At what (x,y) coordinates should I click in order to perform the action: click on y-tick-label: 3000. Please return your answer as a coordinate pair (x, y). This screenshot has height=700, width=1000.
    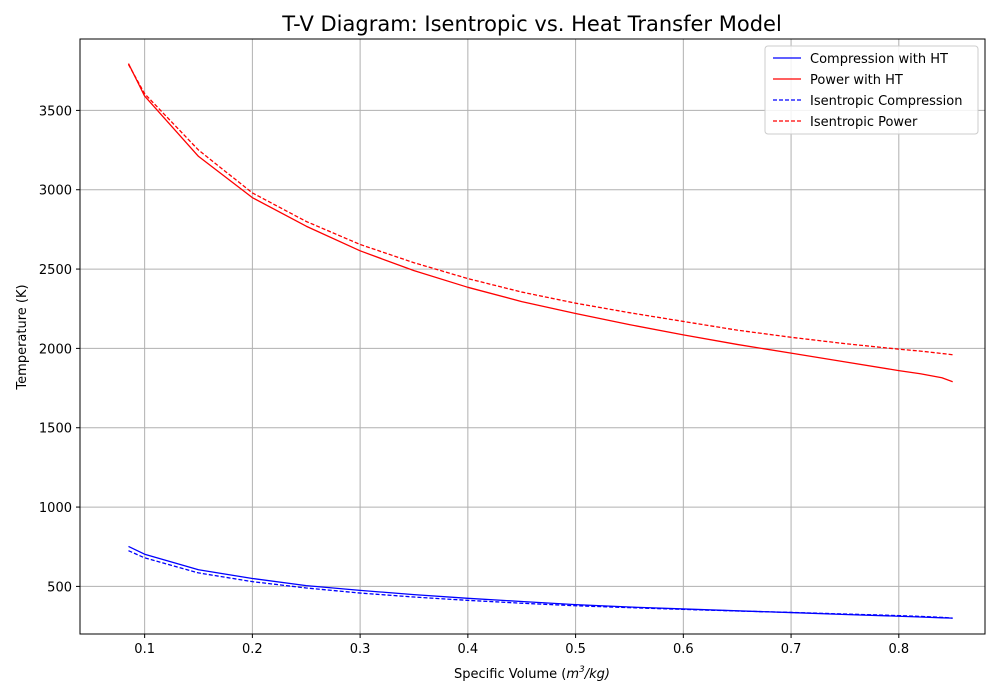
    Looking at the image, I should click on (55, 191).